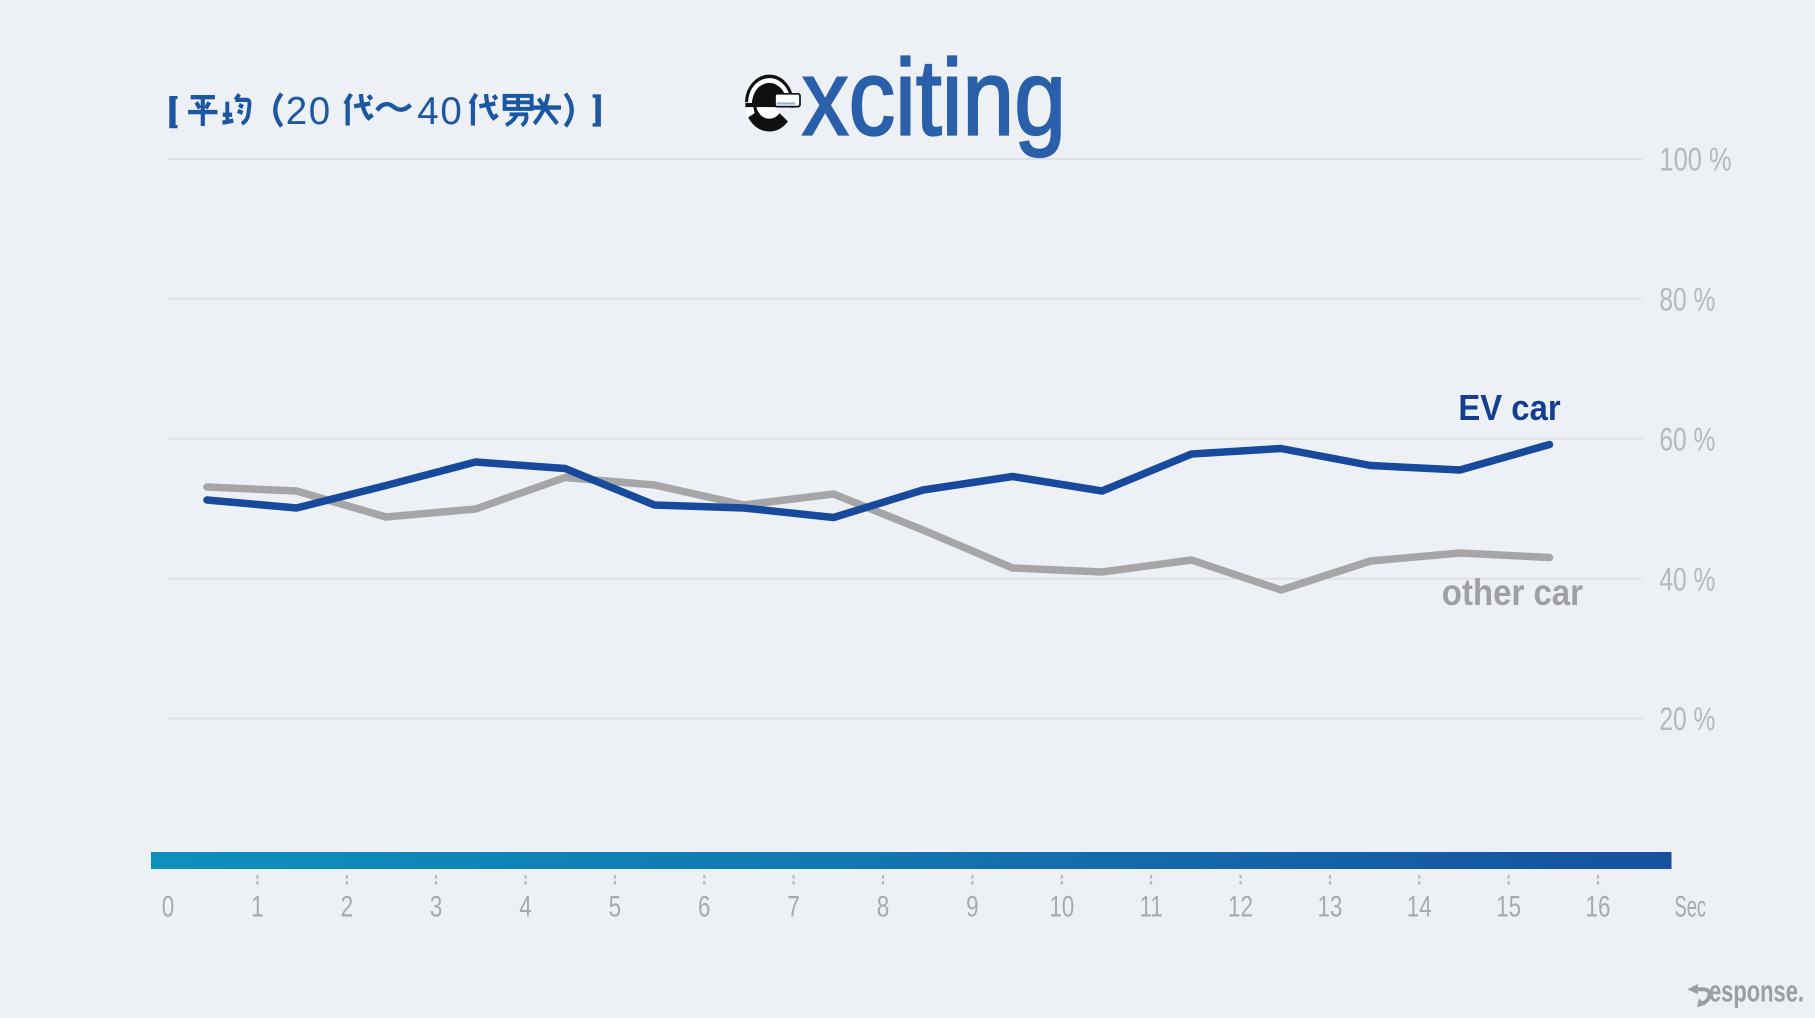 The image size is (1815, 1018). Describe the element at coordinates (1695, 161) in the screenshot. I see `svg-text: 100 %` at that location.